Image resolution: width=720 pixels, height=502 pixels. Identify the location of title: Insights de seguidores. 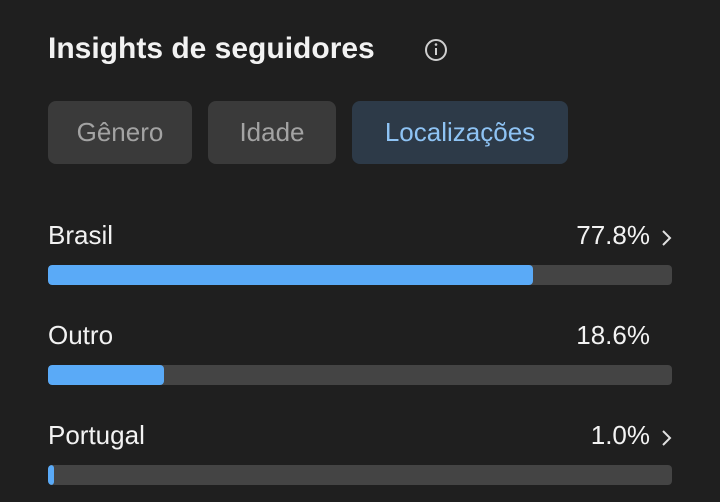
(211, 48).